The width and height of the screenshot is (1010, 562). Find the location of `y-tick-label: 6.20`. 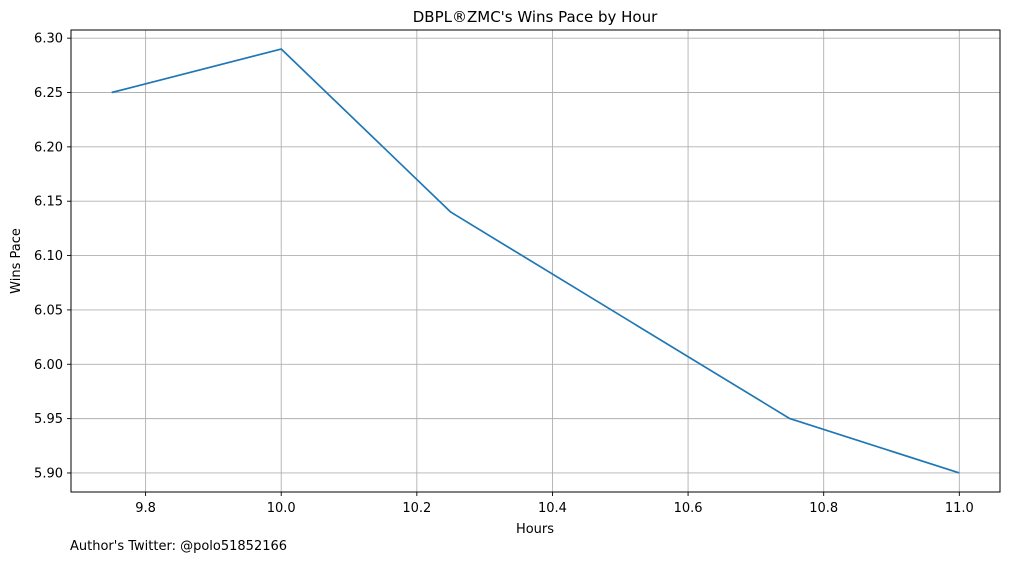

y-tick-label: 6.20 is located at coordinates (48, 147).